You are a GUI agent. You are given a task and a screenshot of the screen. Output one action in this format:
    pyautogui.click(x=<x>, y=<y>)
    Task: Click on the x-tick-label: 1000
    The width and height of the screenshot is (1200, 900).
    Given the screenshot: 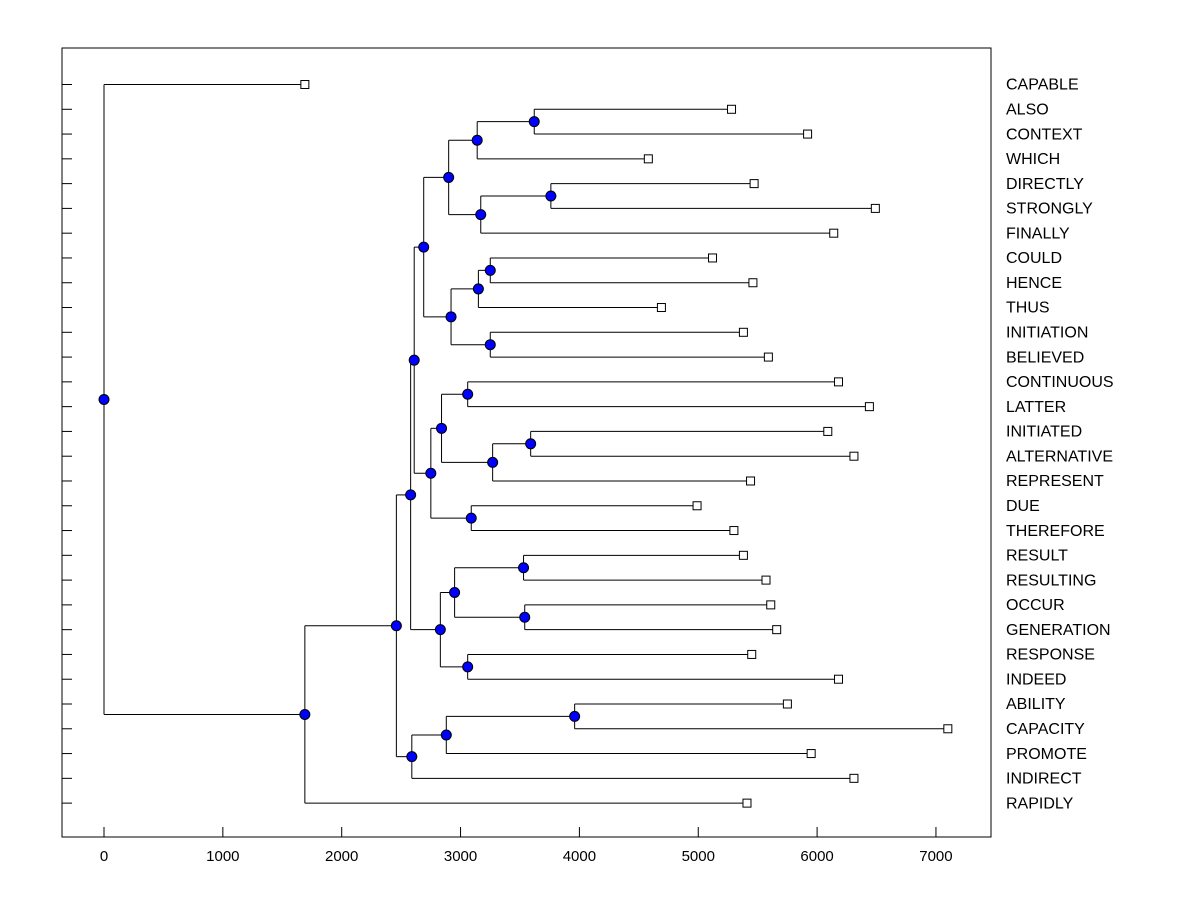 What is the action you would take?
    pyautogui.click(x=222, y=856)
    